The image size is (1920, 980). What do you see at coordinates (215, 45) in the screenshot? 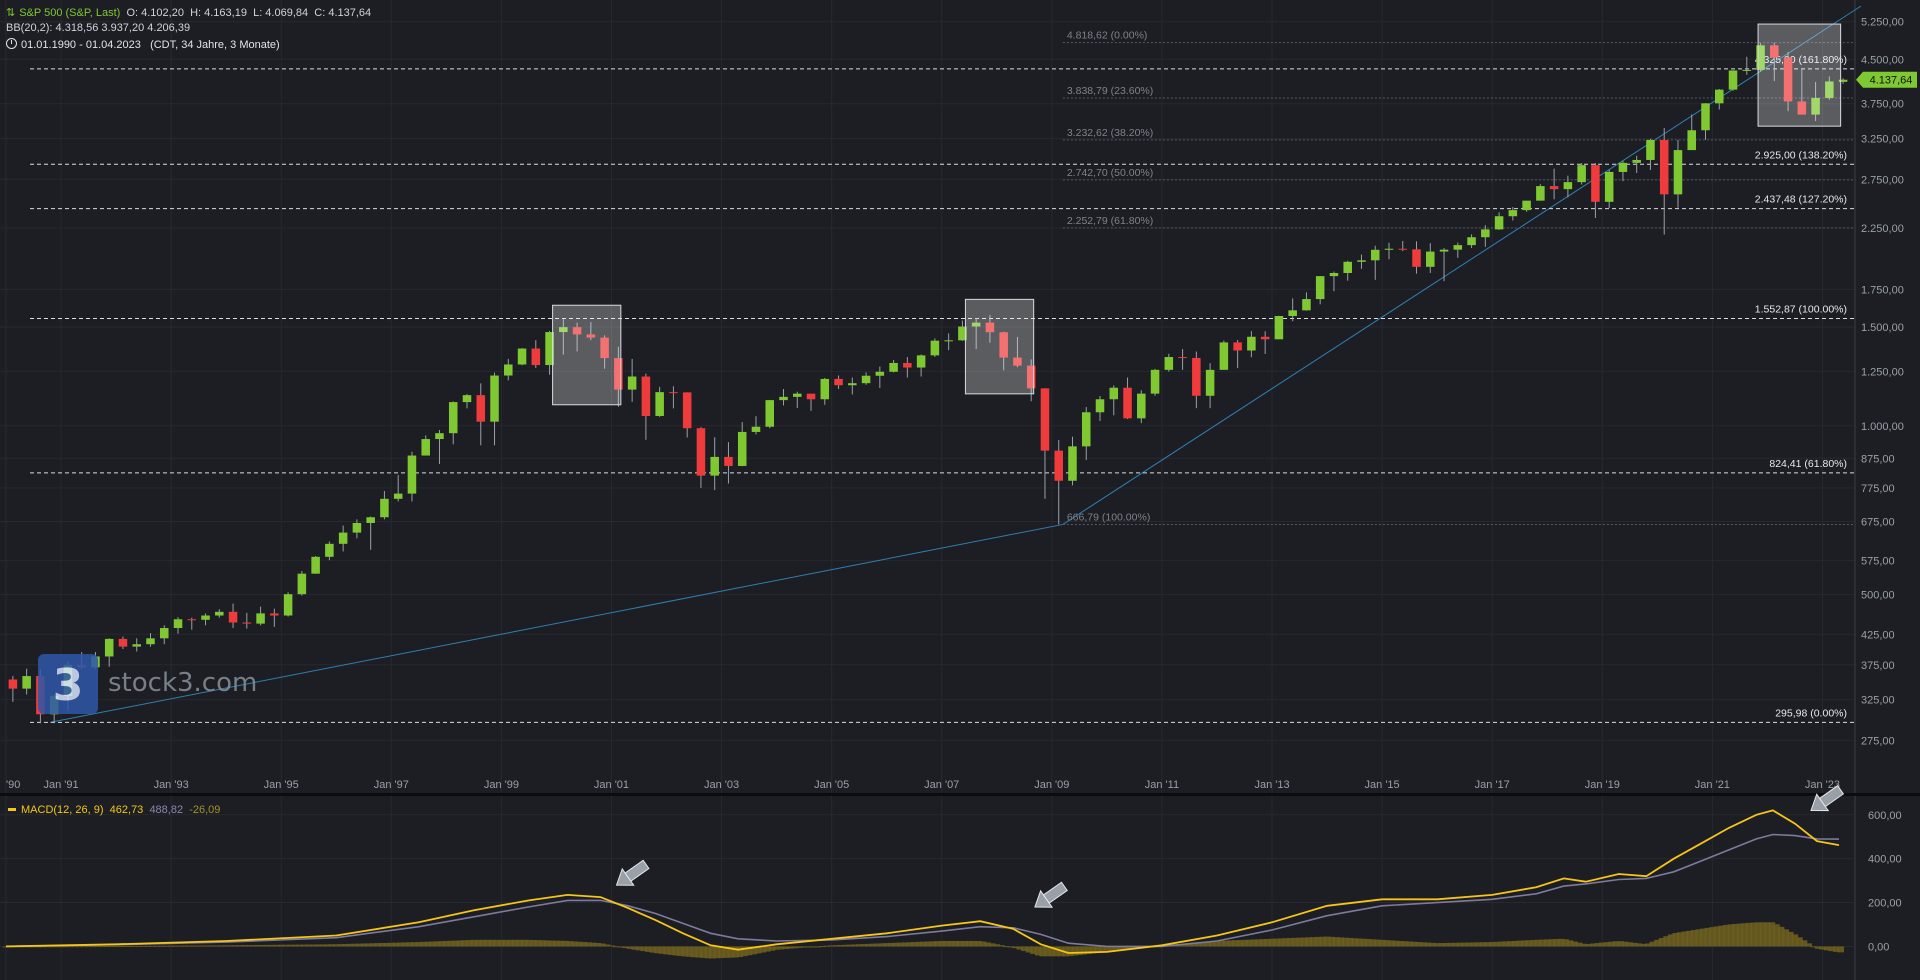
I see `date-range-detail: (CDT, 34 Jahre, 3 Monate)` at bounding box center [215, 45].